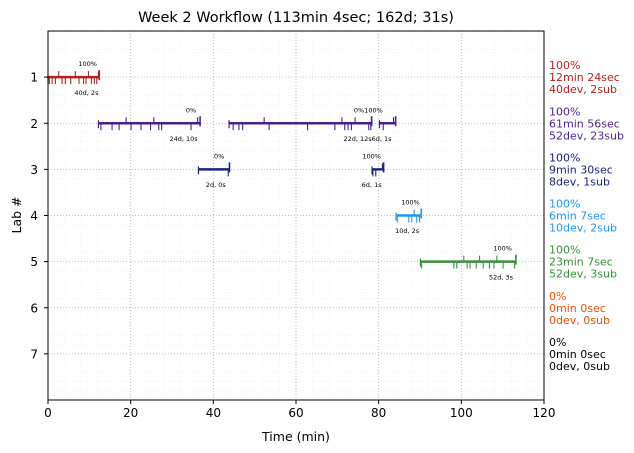 This screenshot has width=634, height=453. What do you see at coordinates (183, 139) in the screenshot?
I see `lab-2-annotation: 24d, 10s` at bounding box center [183, 139].